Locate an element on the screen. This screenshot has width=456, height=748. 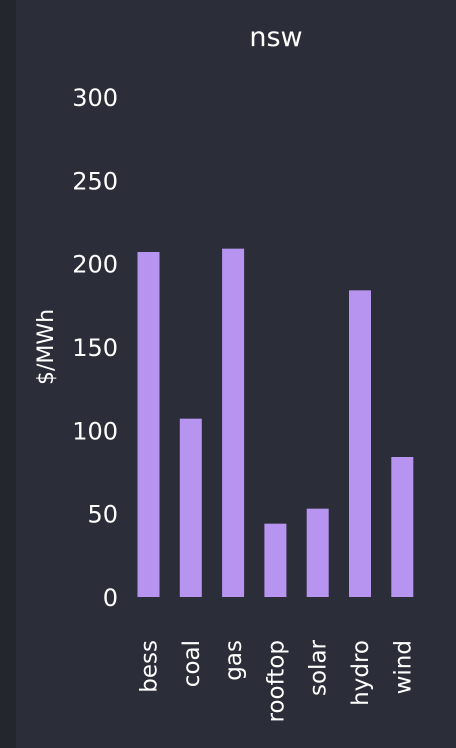
y-tick-label: 250 is located at coordinates (95, 181).